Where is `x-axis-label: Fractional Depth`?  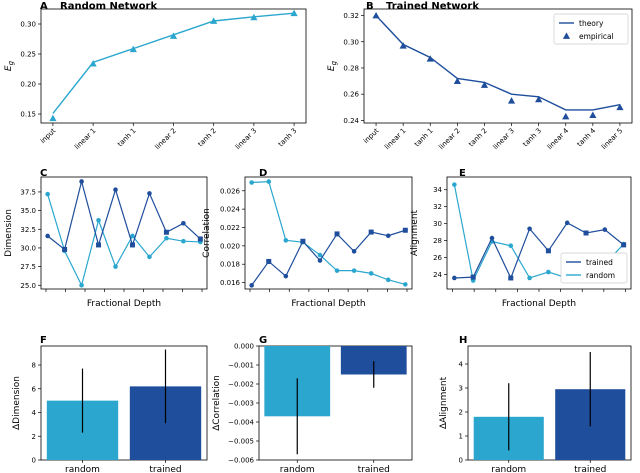 x-axis-label: Fractional Depth is located at coordinates (124, 304).